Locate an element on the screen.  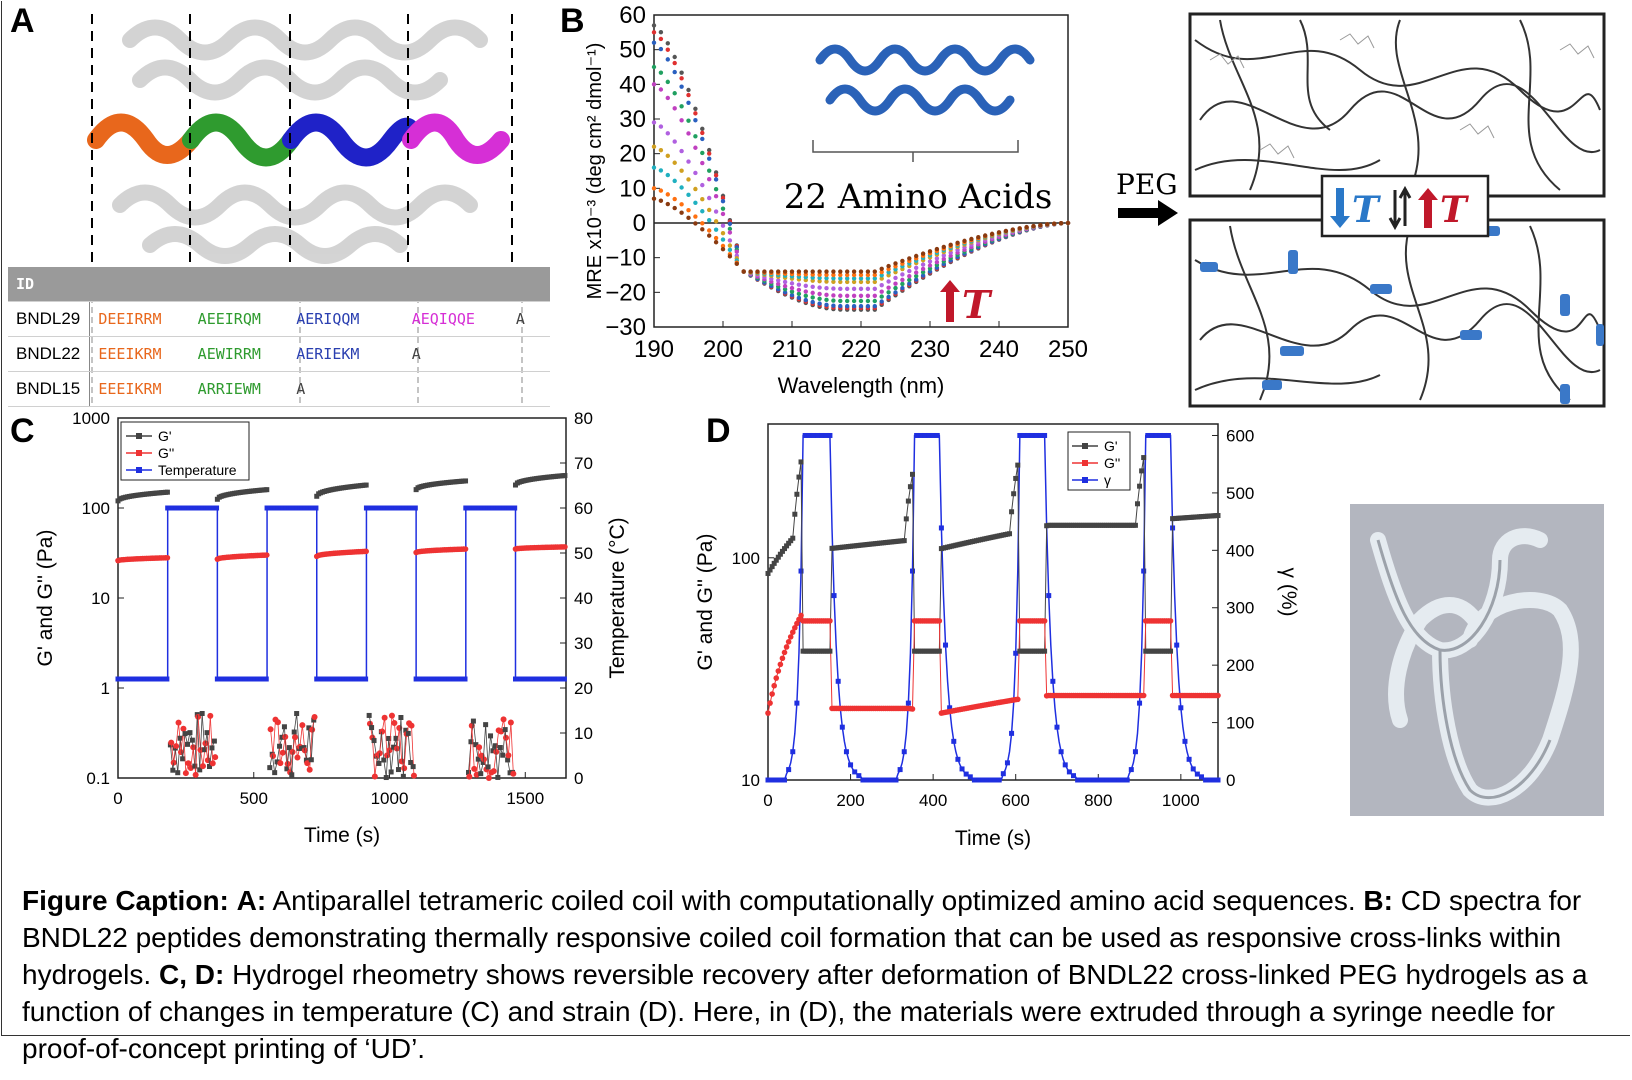
sequence-cell: DEEIRRM is located at coordinates (139, 319).